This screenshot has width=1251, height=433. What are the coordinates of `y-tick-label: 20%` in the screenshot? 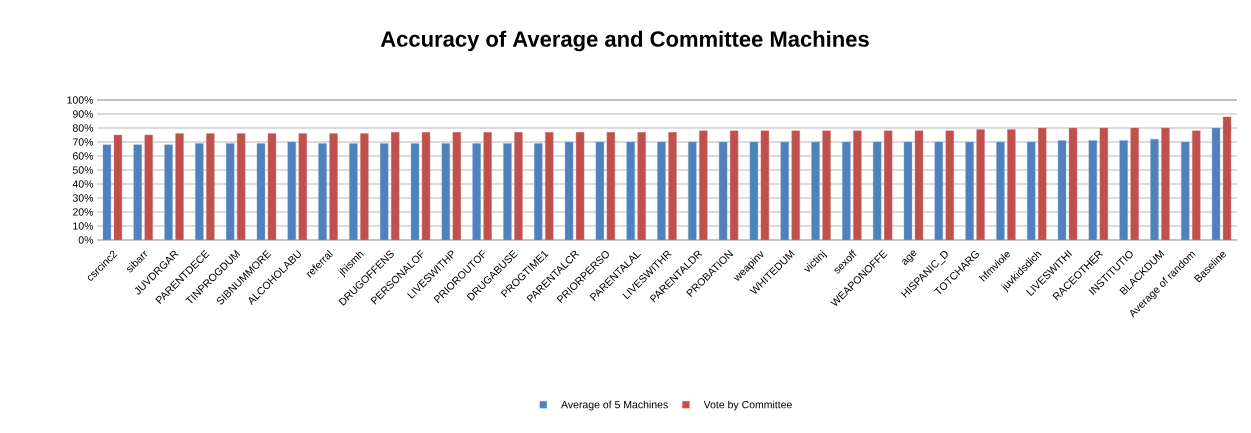 It's located at (83, 212).